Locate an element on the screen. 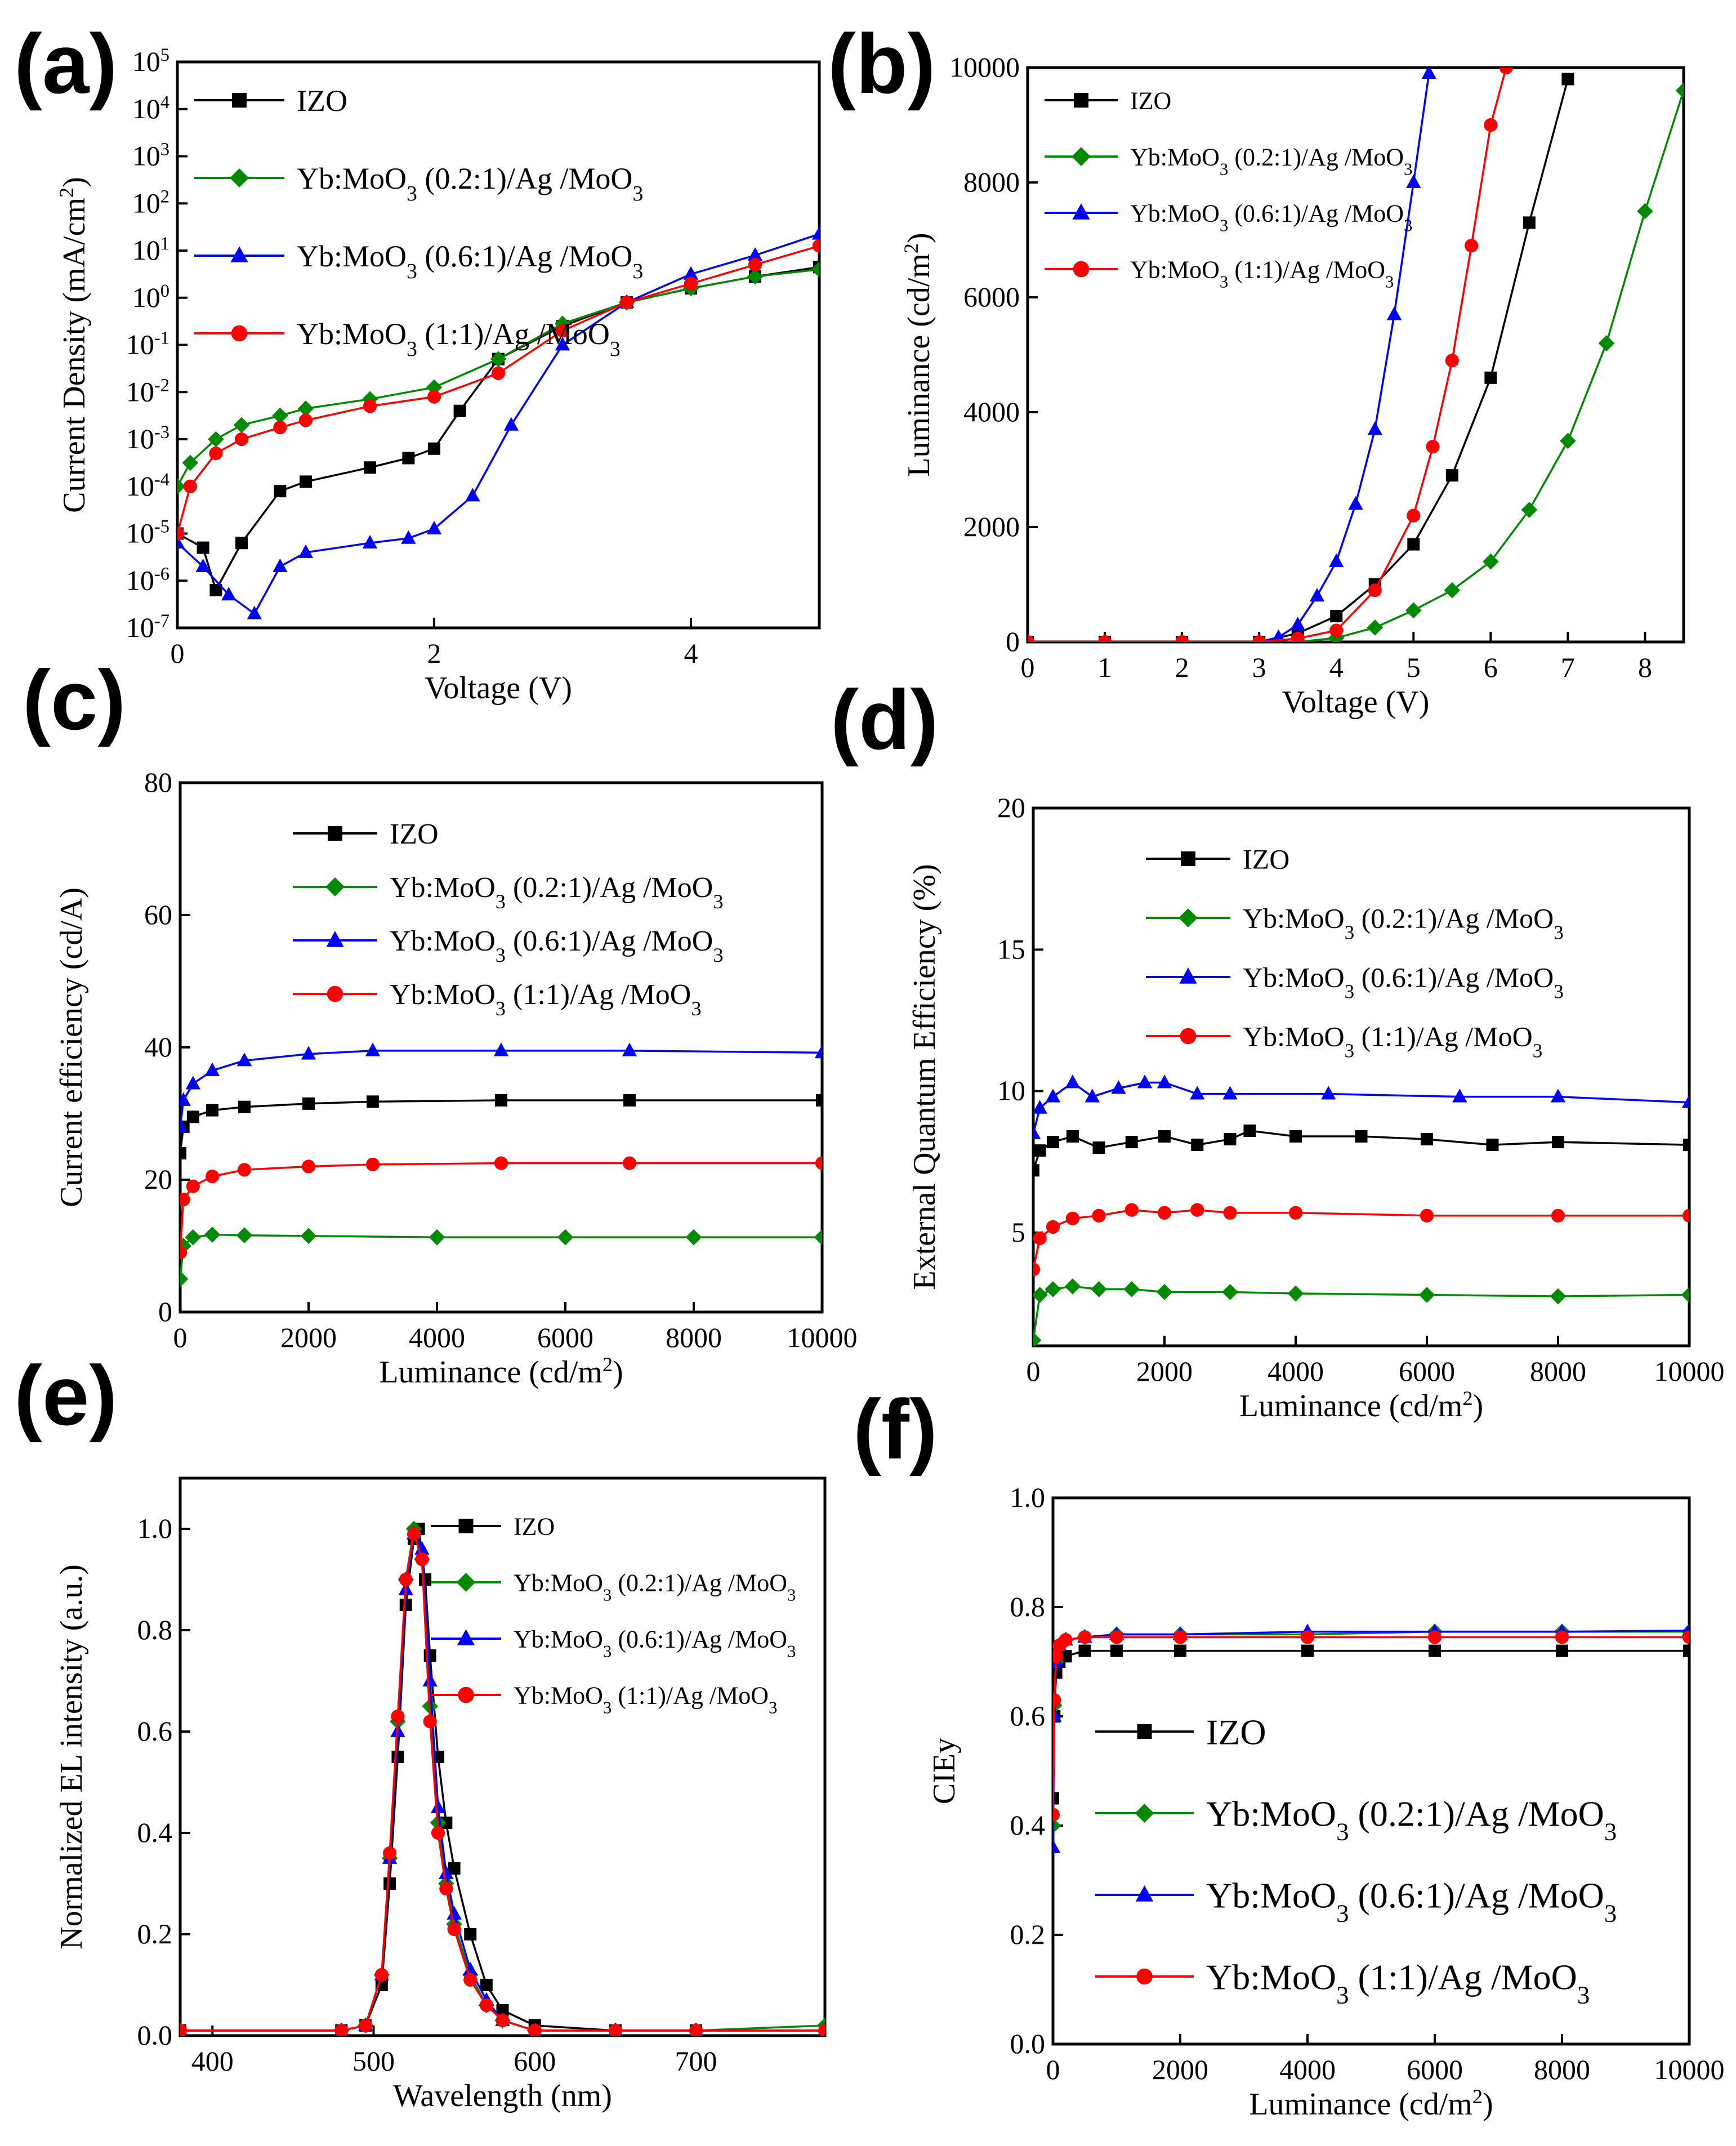  x-tick-label: 8000 is located at coordinates (1558, 1371).